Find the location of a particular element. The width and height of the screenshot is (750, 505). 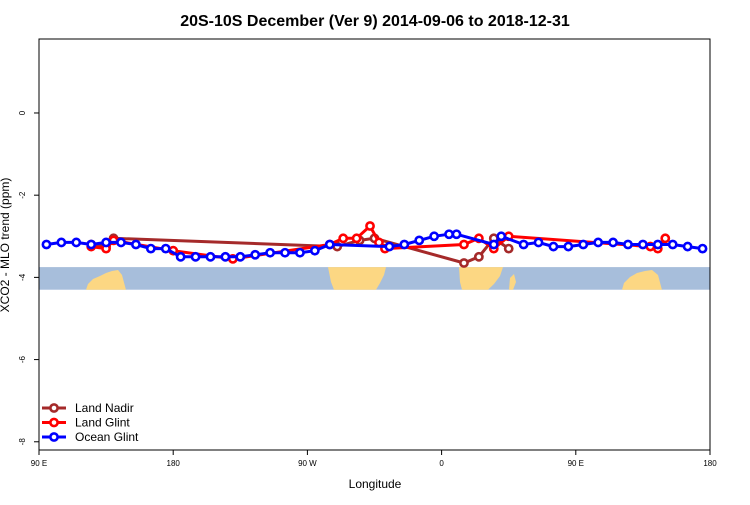

map-land-africa is located at coordinates (481, 278).